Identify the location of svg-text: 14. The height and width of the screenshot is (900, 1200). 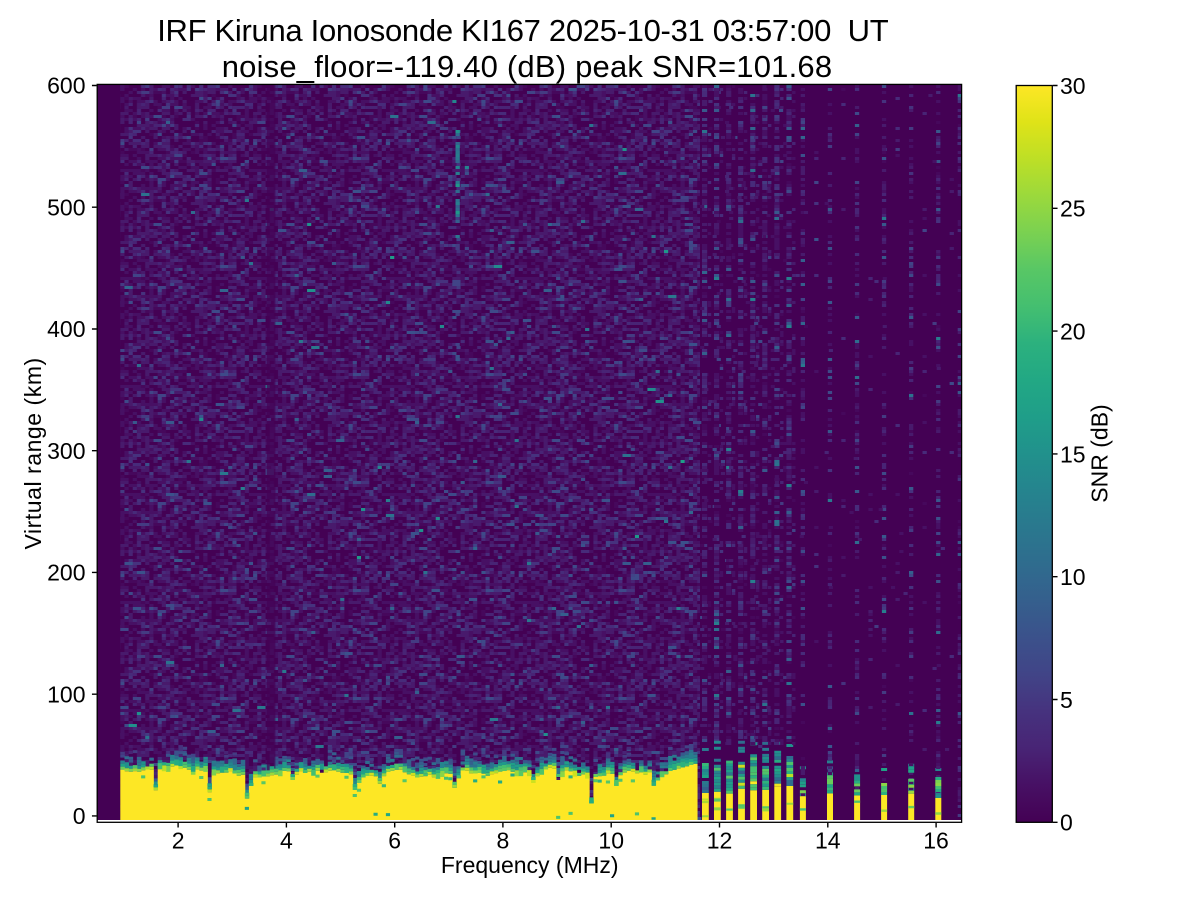
(828, 840).